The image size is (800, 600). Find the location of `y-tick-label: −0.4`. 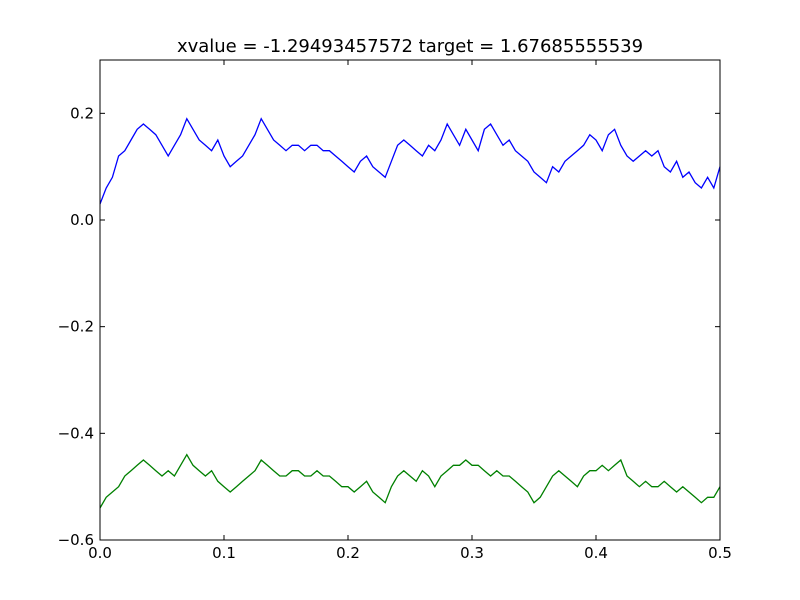

y-tick-label: −0.4 is located at coordinates (76, 433).